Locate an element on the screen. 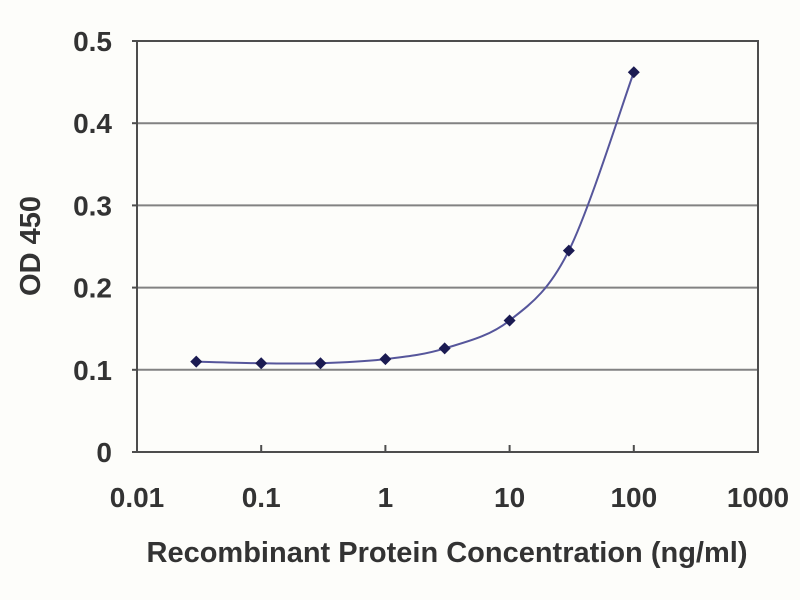 The height and width of the screenshot is (600, 800). x-tick-label: 100 is located at coordinates (633, 497).